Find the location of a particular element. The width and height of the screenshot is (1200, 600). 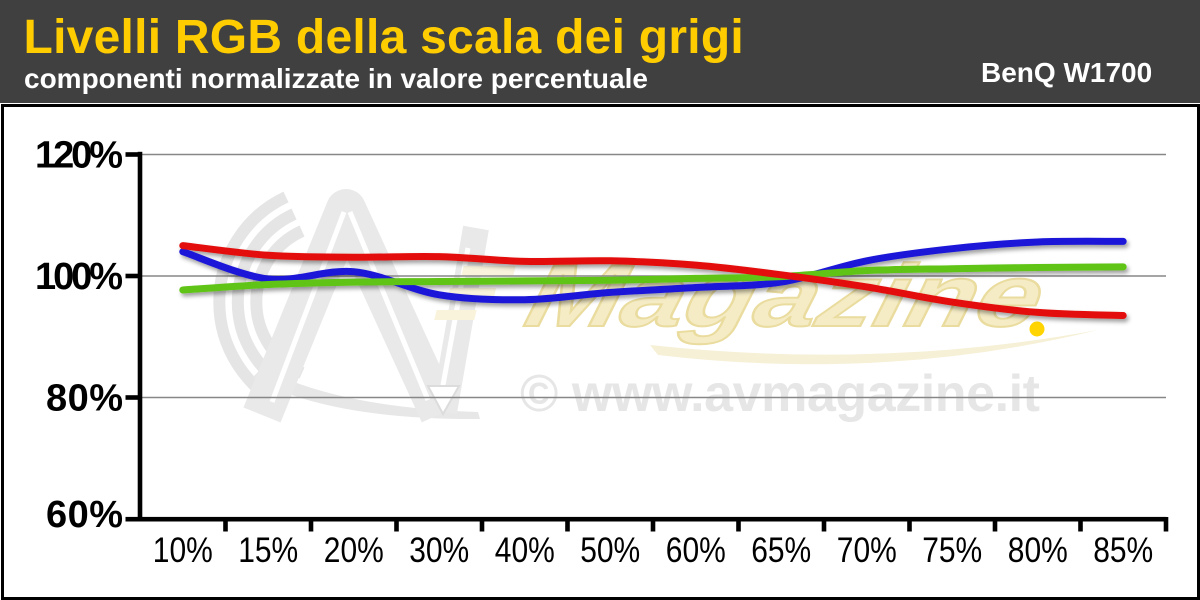

svg-text: 120% is located at coordinates (79, 156).